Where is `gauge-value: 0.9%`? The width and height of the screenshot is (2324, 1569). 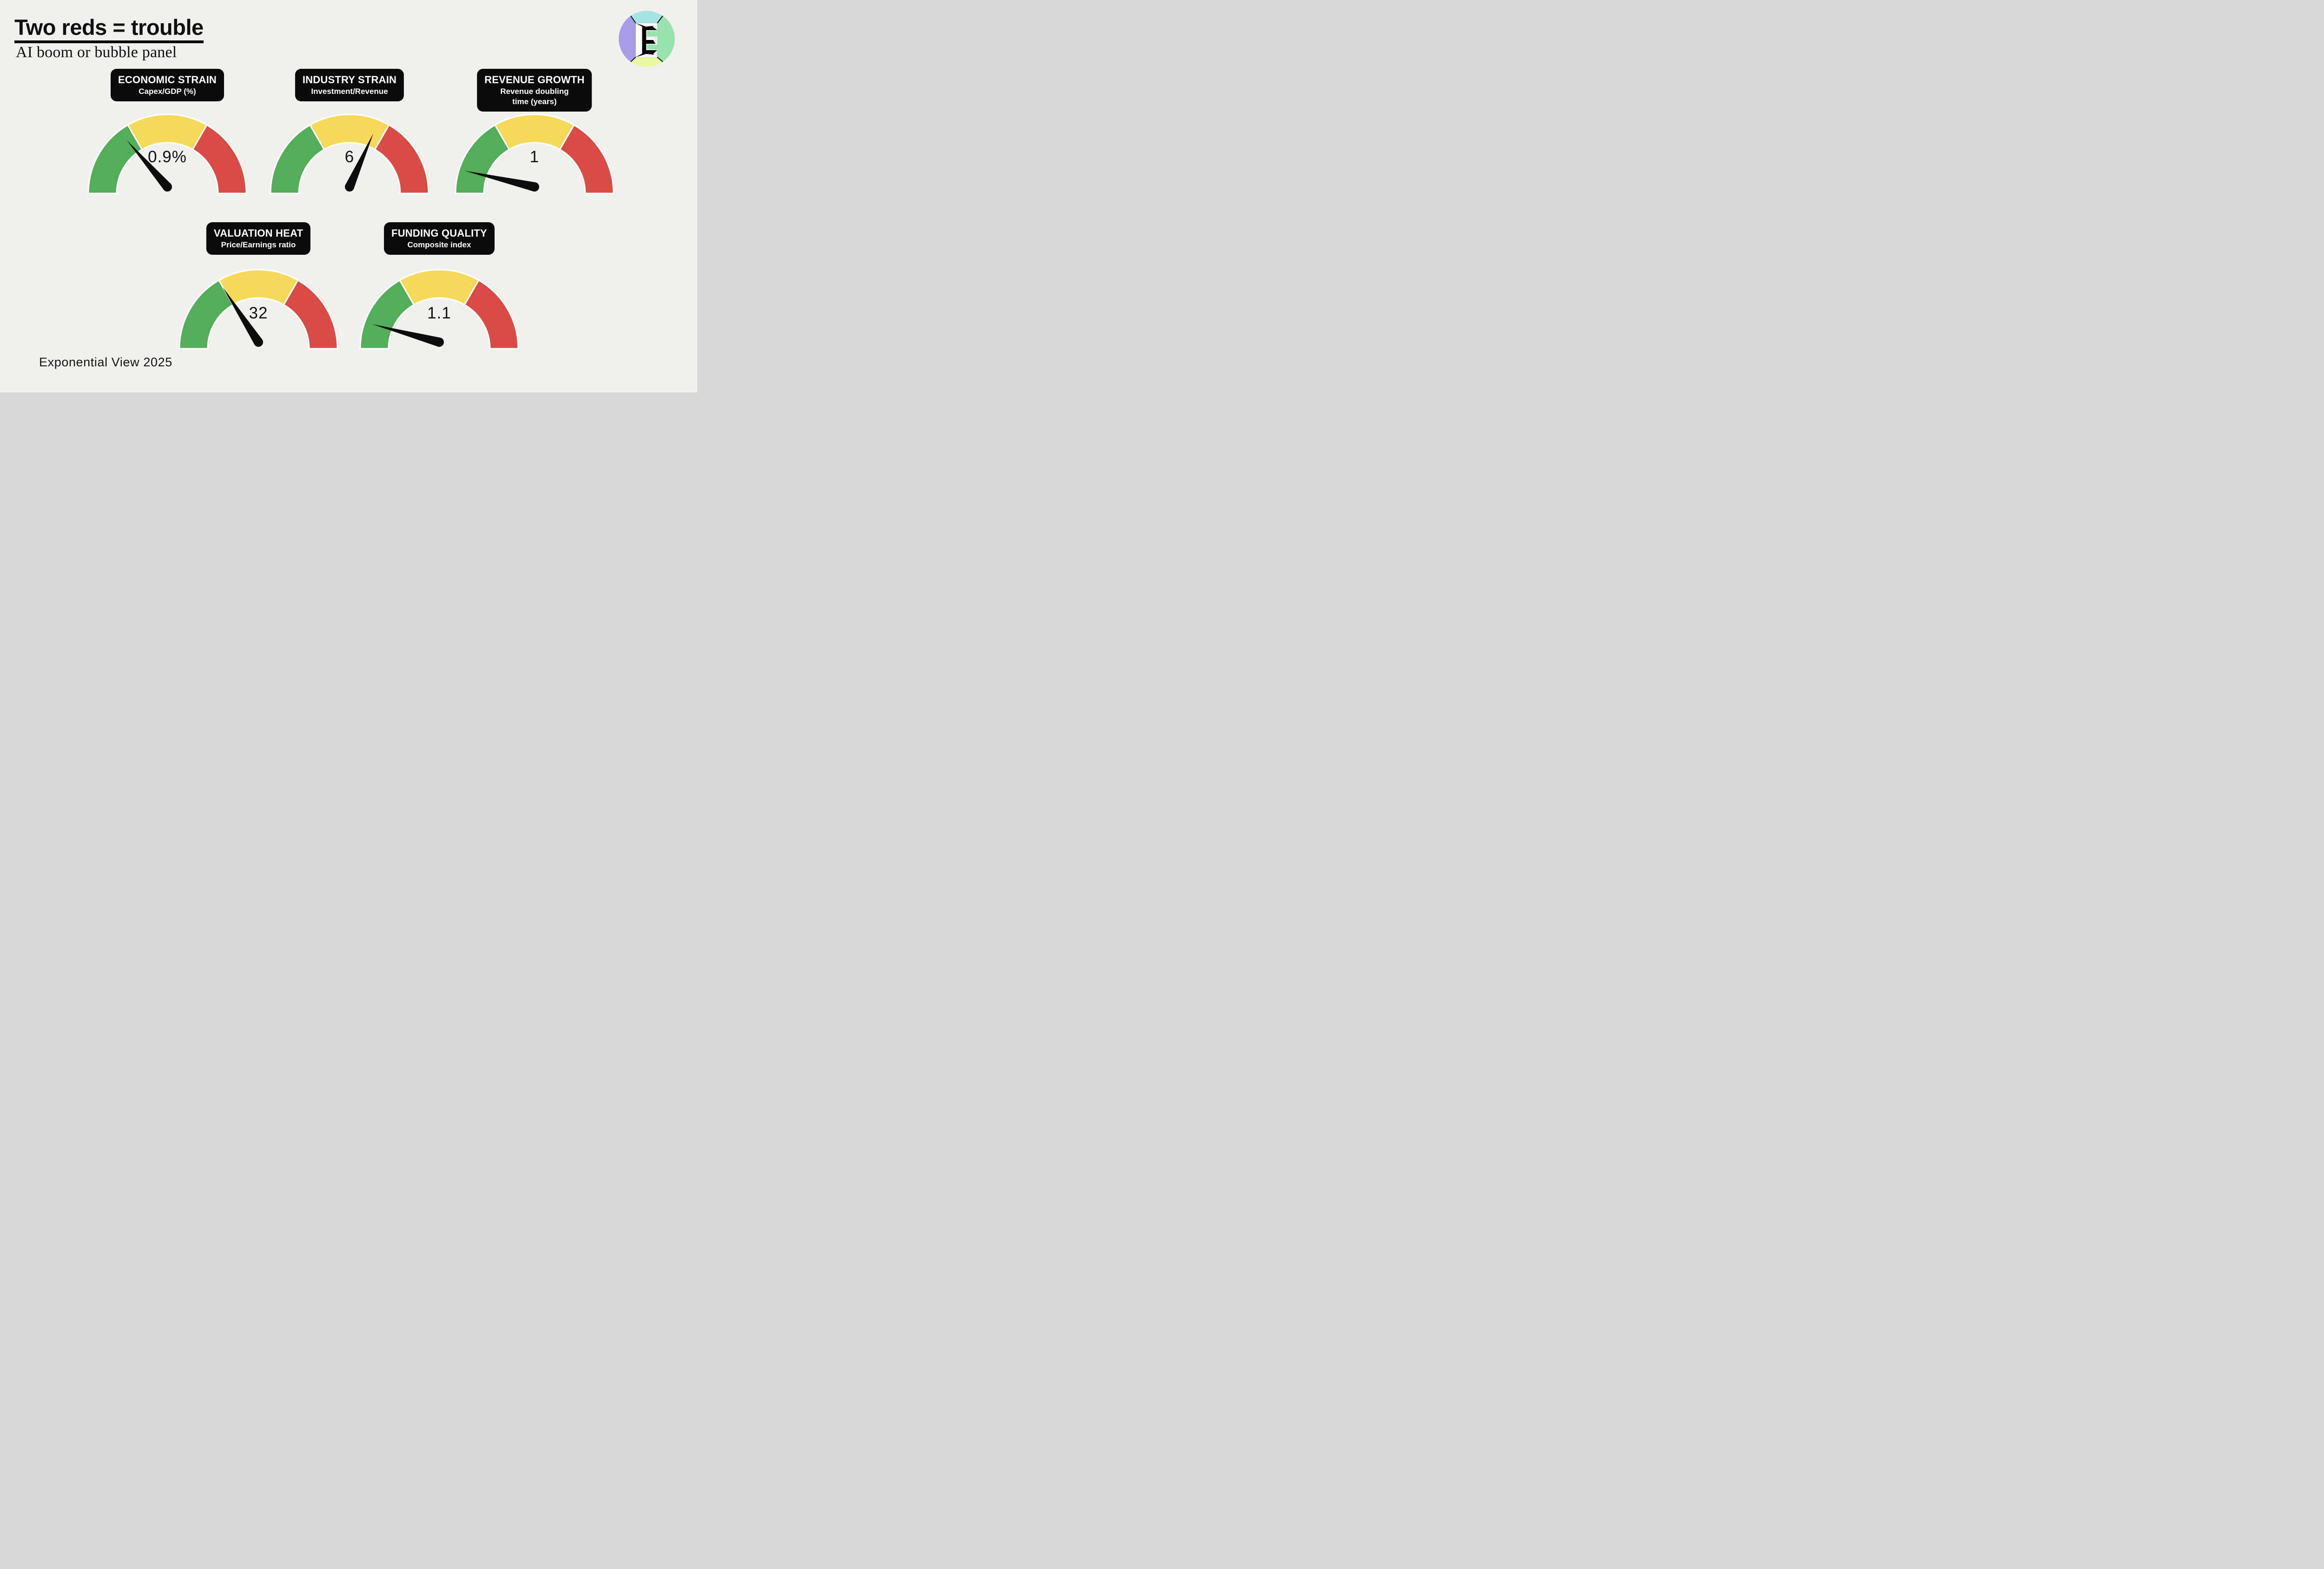 gauge-value: 0.9% is located at coordinates (167, 157).